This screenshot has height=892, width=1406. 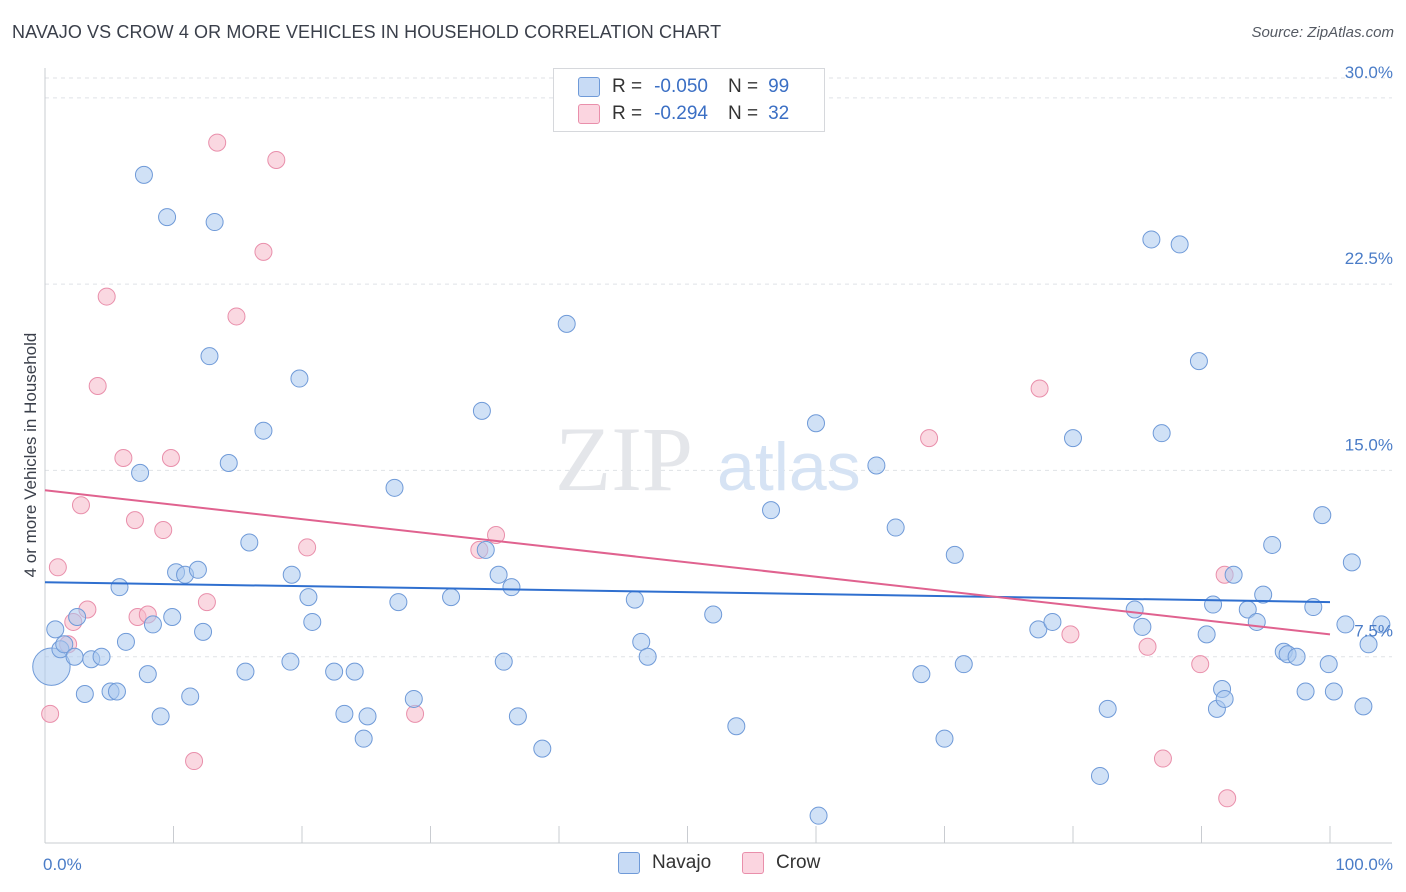 What do you see at coordinates (743, 86) in the screenshot?
I see `legend-n-label: N =` at bounding box center [743, 86].